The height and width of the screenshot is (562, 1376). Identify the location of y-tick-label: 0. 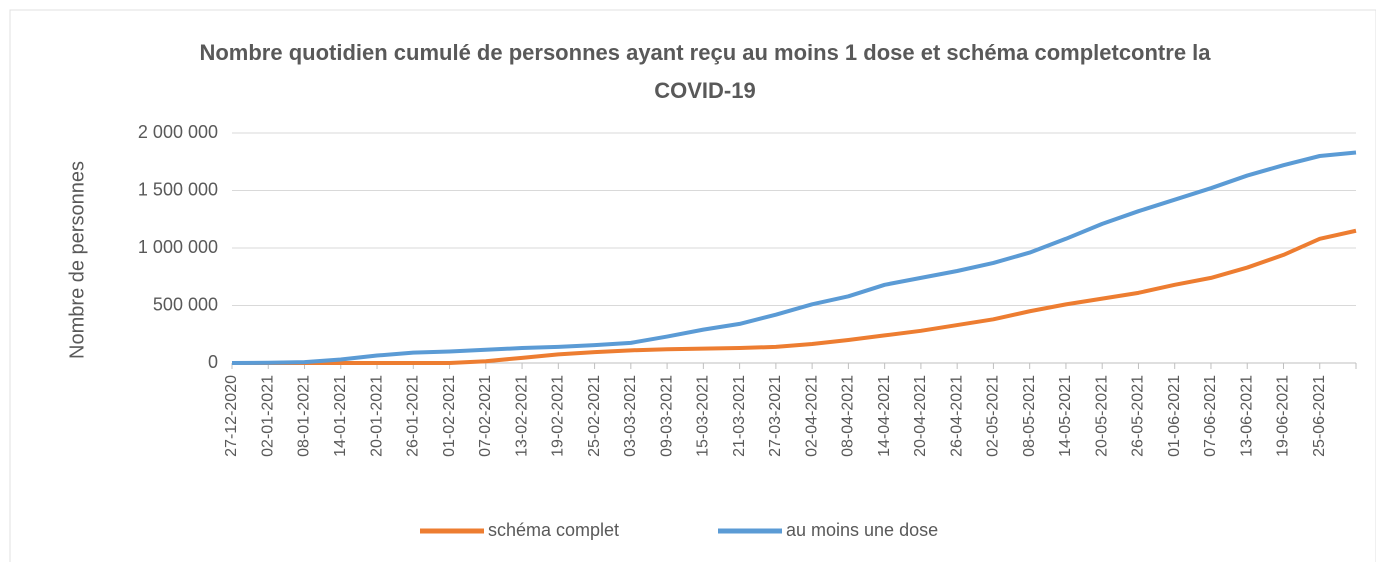
(213, 362).